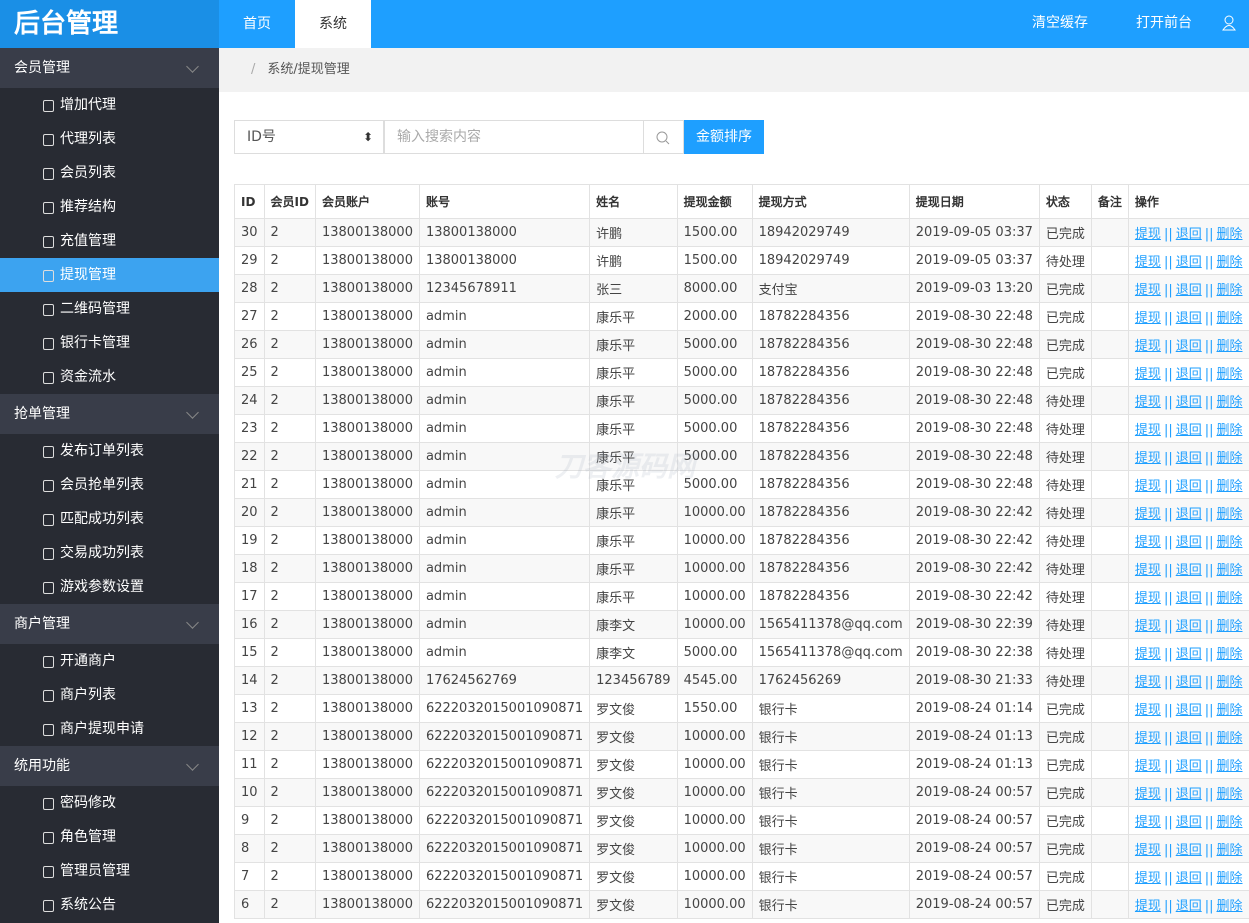  What do you see at coordinates (724, 137) in the screenshot?
I see `sort-button: 金额排序` at bounding box center [724, 137].